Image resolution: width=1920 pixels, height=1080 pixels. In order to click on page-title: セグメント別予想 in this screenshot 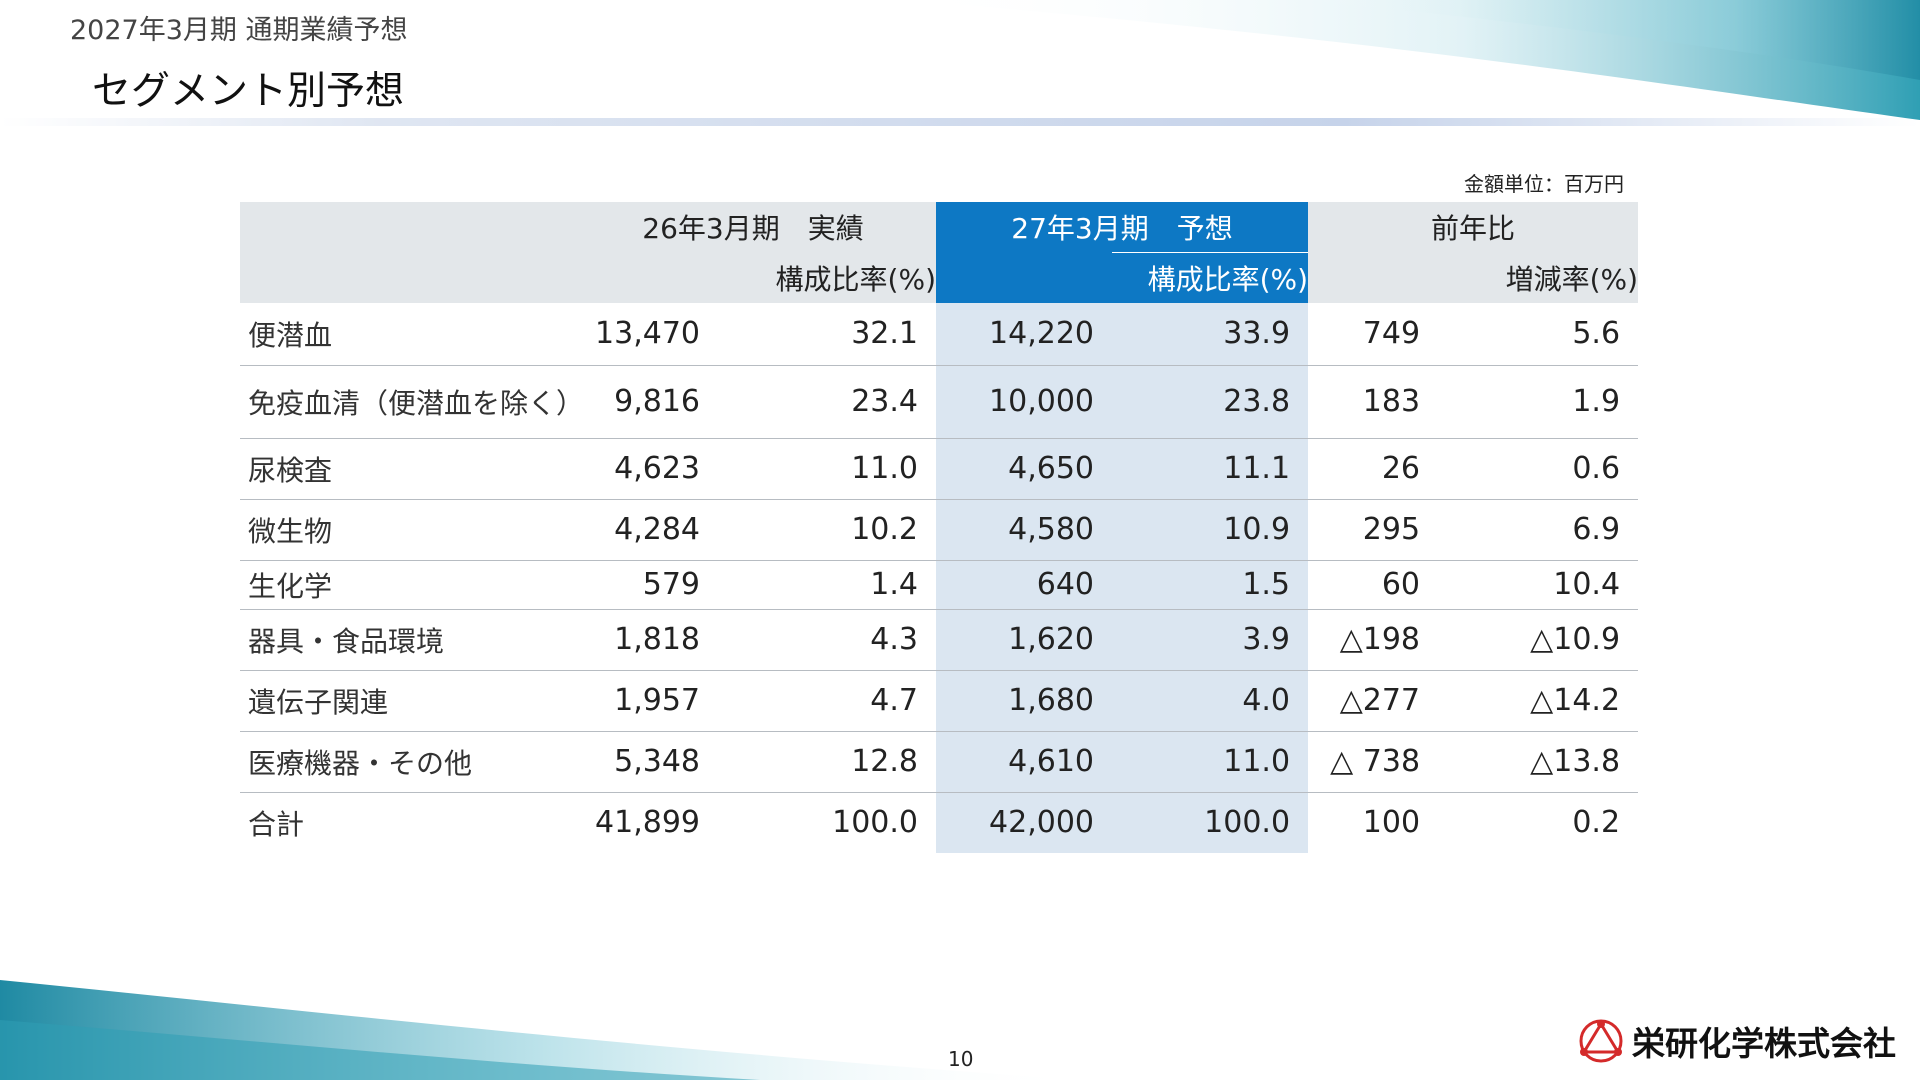, I will do `click(248, 91)`.